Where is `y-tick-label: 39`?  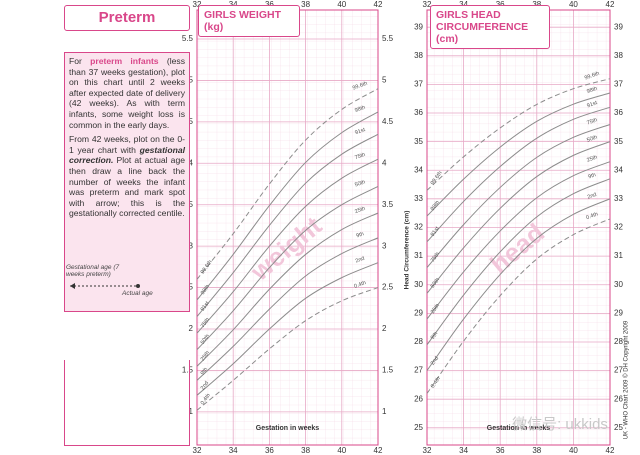
y-tick-label: 39 is located at coordinates (418, 26).